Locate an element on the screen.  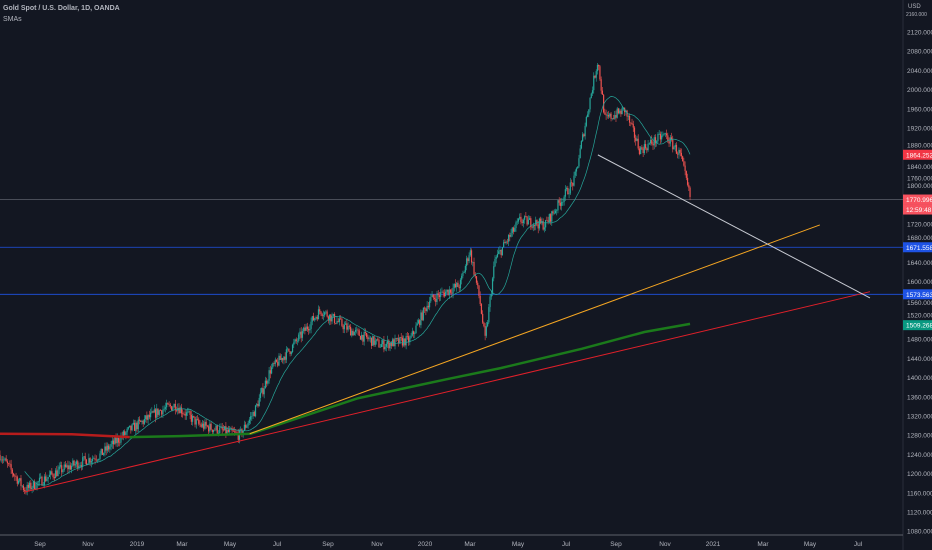
x-tick-label: 2019 is located at coordinates (137, 544).